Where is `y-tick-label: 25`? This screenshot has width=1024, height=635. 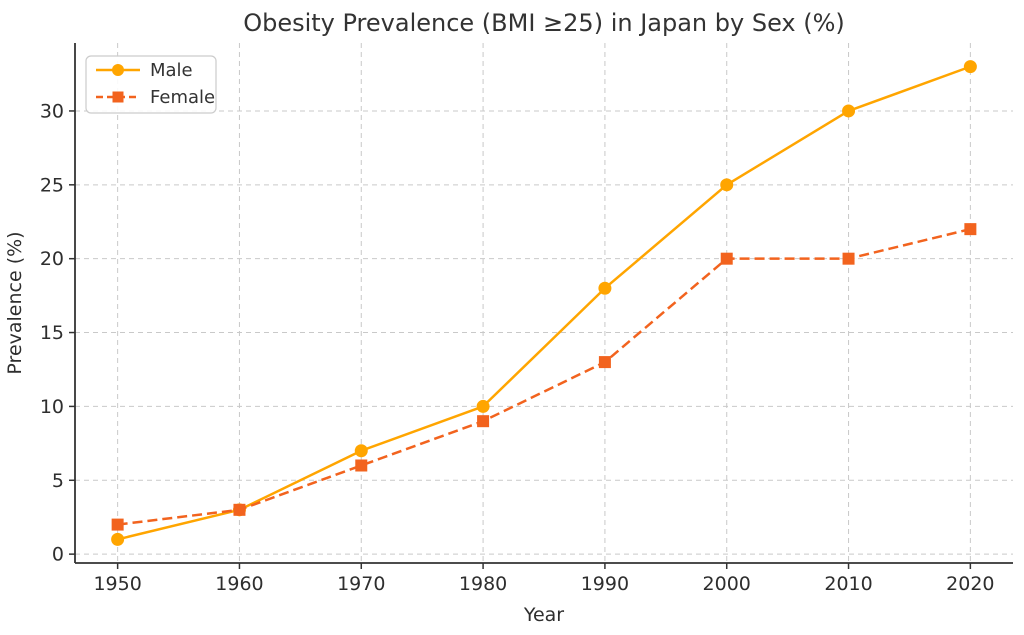 y-tick-label: 25 is located at coordinates (52, 185).